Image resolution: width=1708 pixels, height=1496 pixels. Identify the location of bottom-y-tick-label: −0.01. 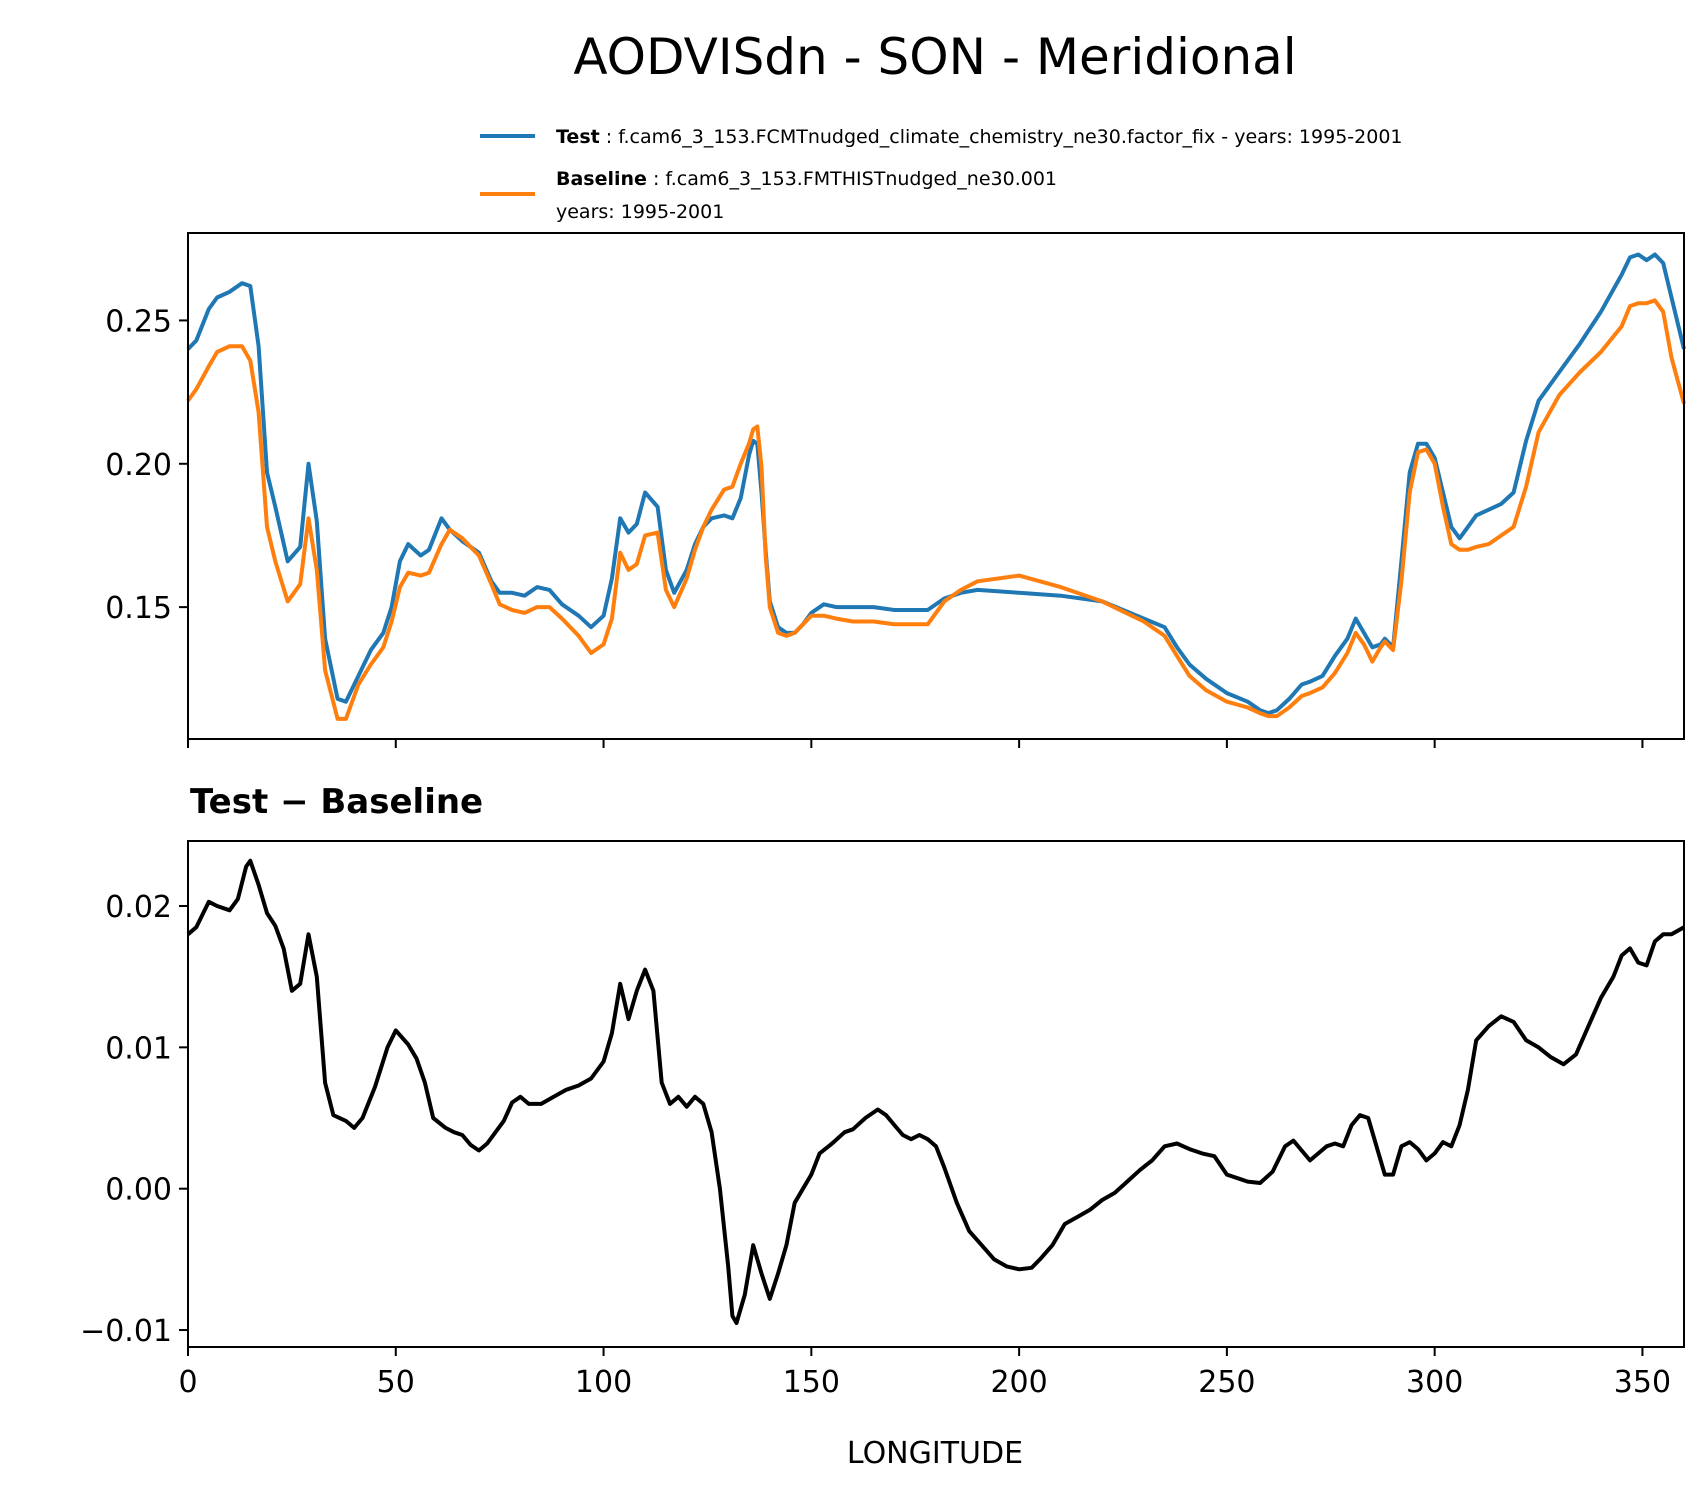
(126, 1331).